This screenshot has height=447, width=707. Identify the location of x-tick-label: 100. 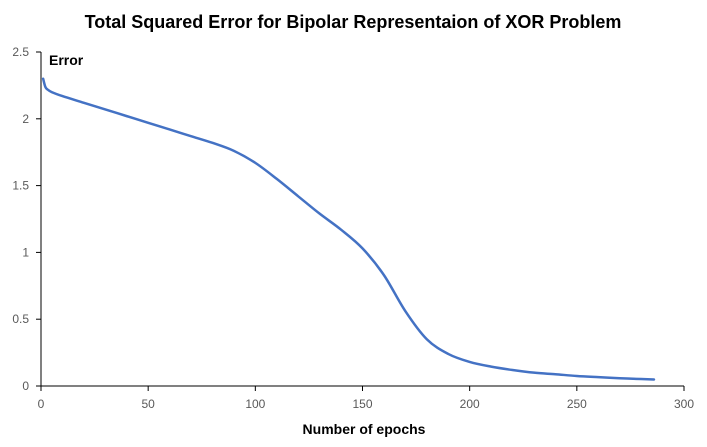
(255, 404).